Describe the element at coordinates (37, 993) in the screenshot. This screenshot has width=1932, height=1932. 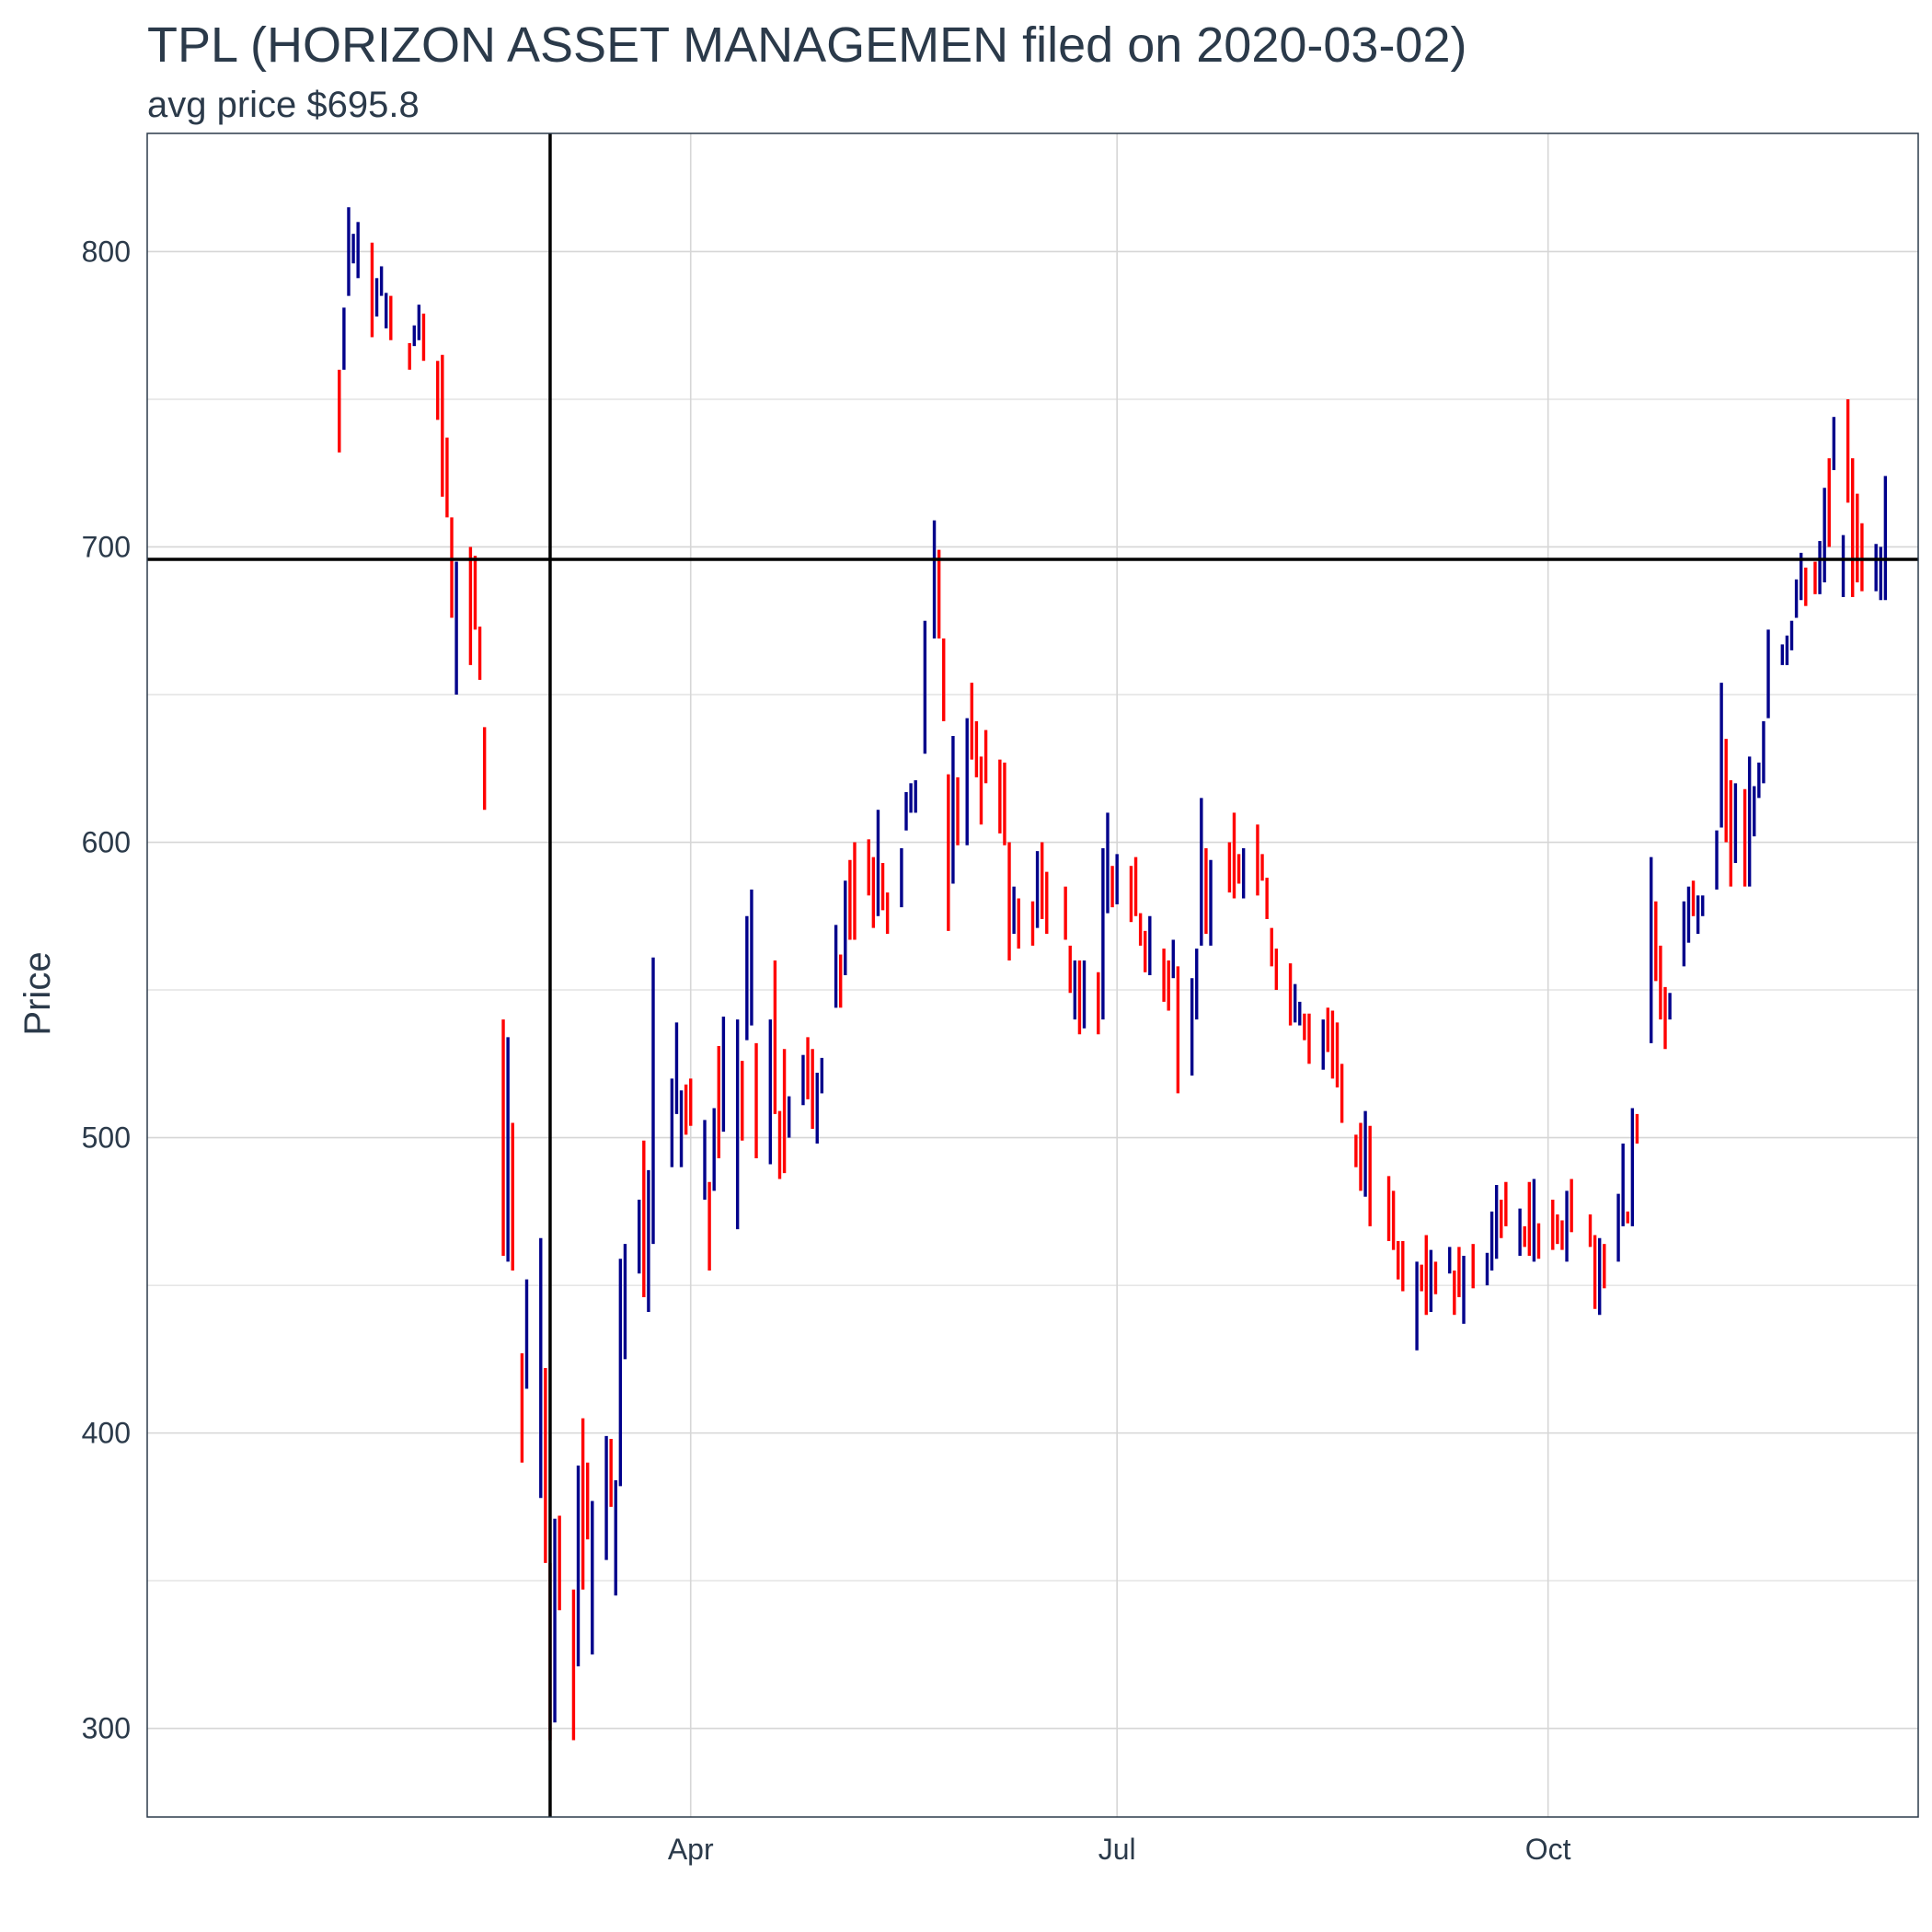
I see `y-axis-title: Price` at that location.